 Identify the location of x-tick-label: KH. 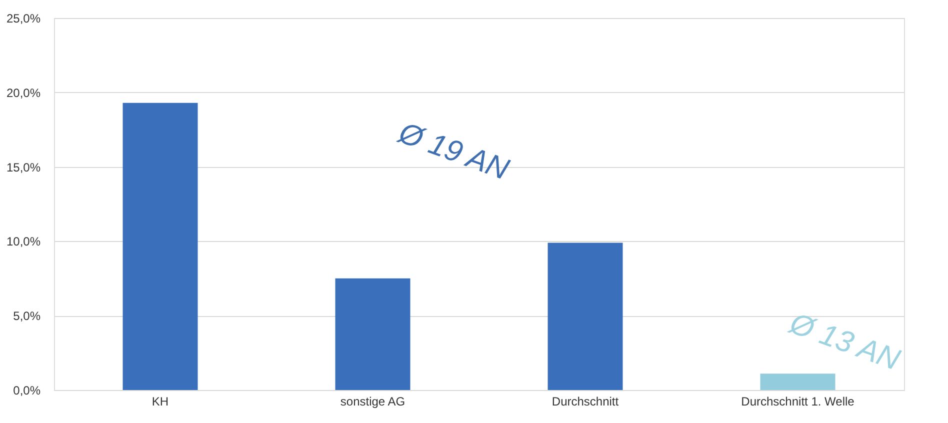
(160, 401).